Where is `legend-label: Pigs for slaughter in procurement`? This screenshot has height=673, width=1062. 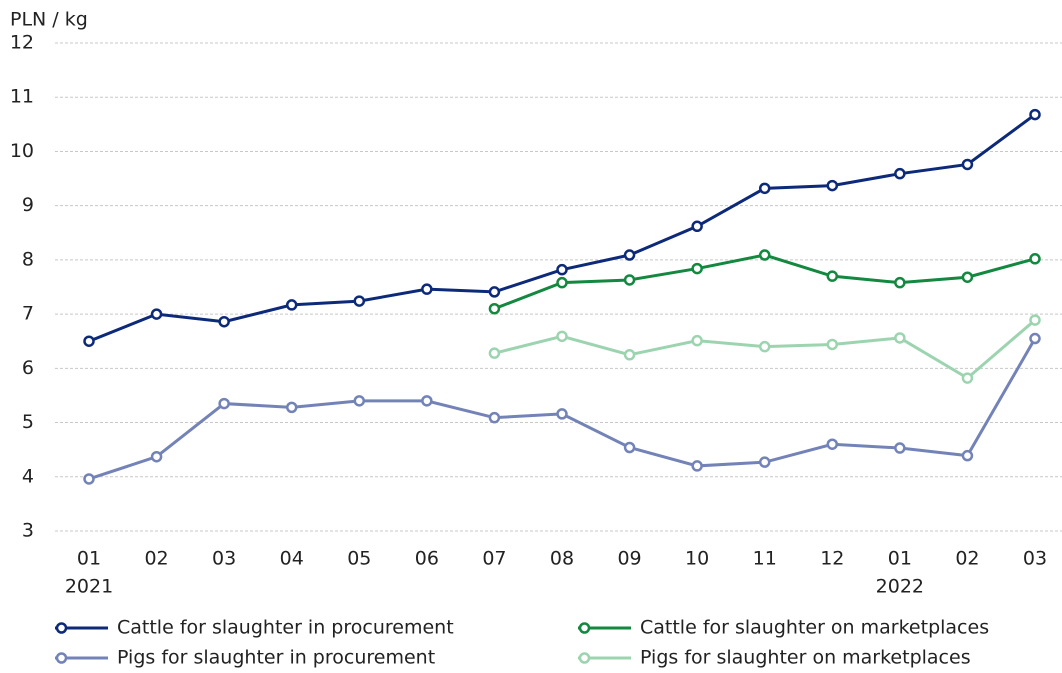
legend-label: Pigs for slaughter in procurement is located at coordinates (276, 658).